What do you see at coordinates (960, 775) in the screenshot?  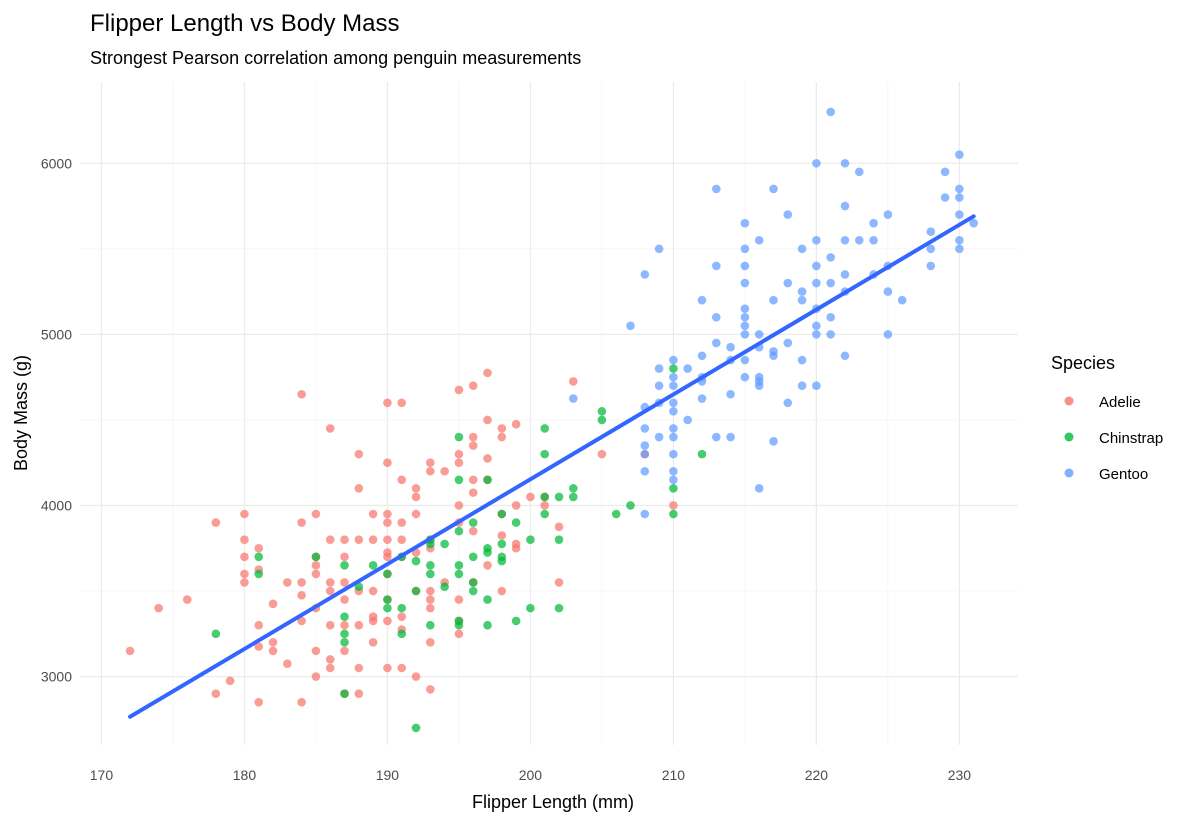 I see `x-tick-label: 230` at bounding box center [960, 775].